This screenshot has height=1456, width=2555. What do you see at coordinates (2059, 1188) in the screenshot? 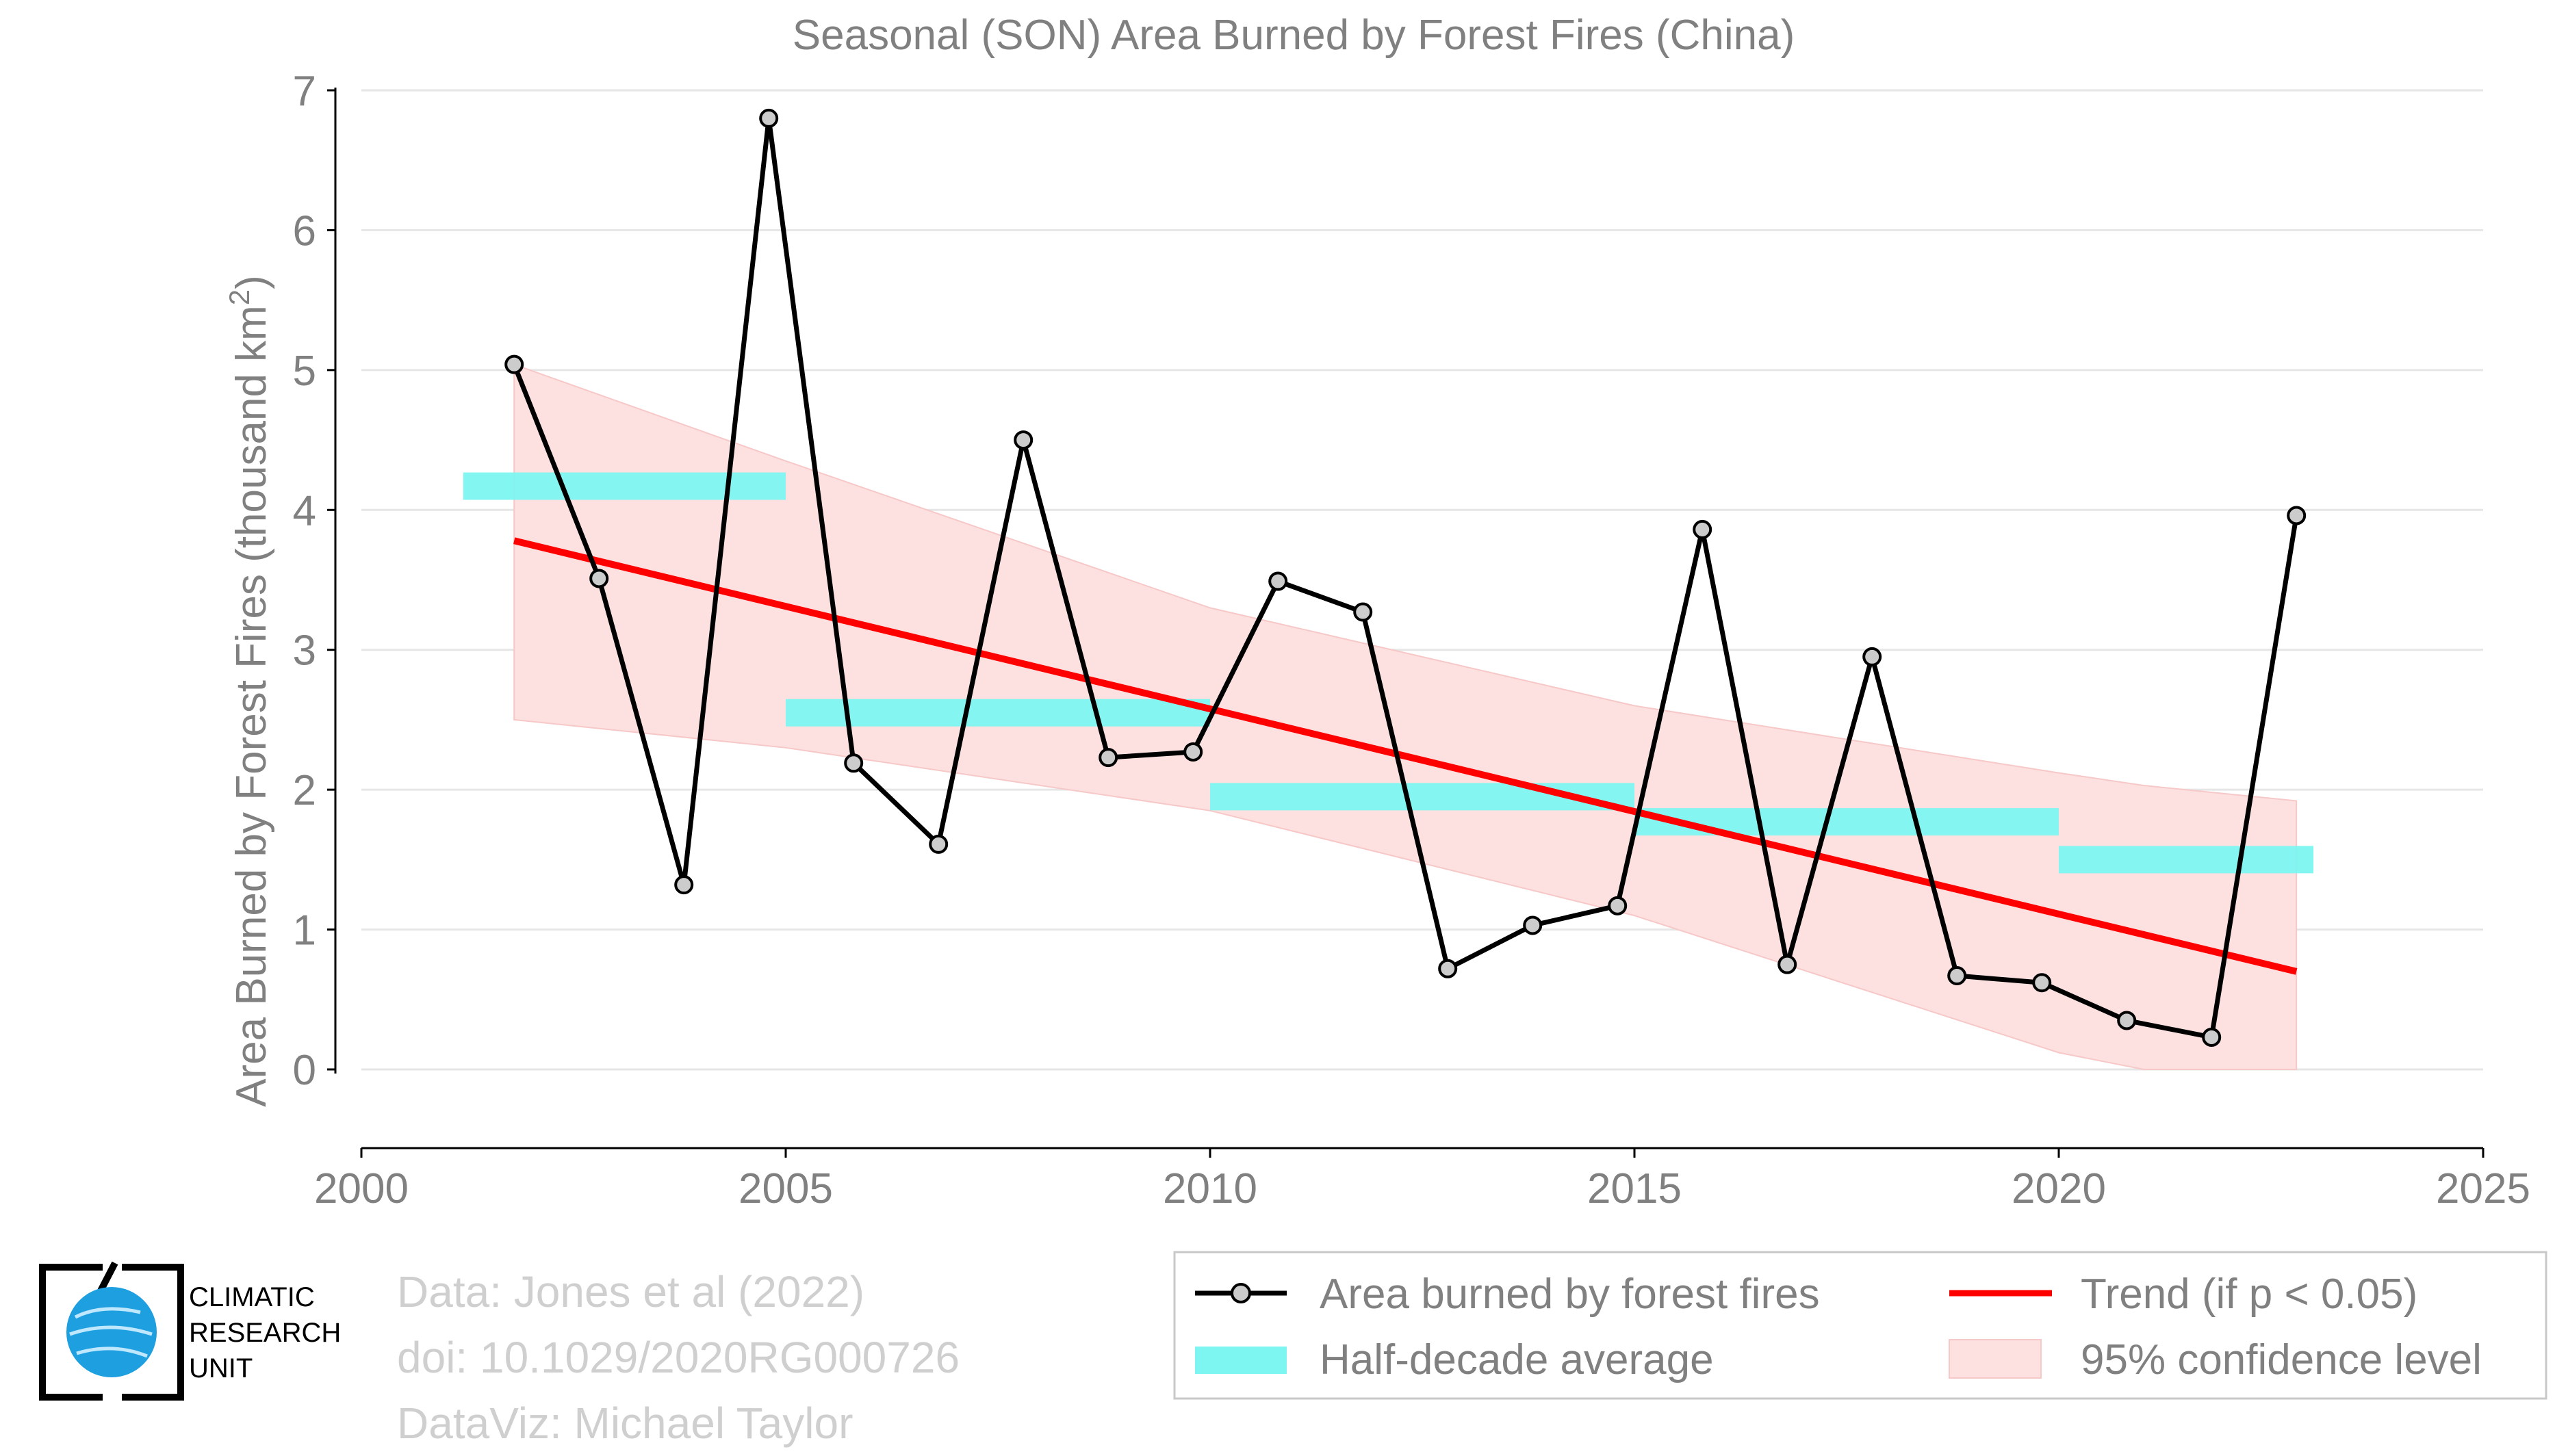
I see `x-tick-label: 2020` at bounding box center [2059, 1188].